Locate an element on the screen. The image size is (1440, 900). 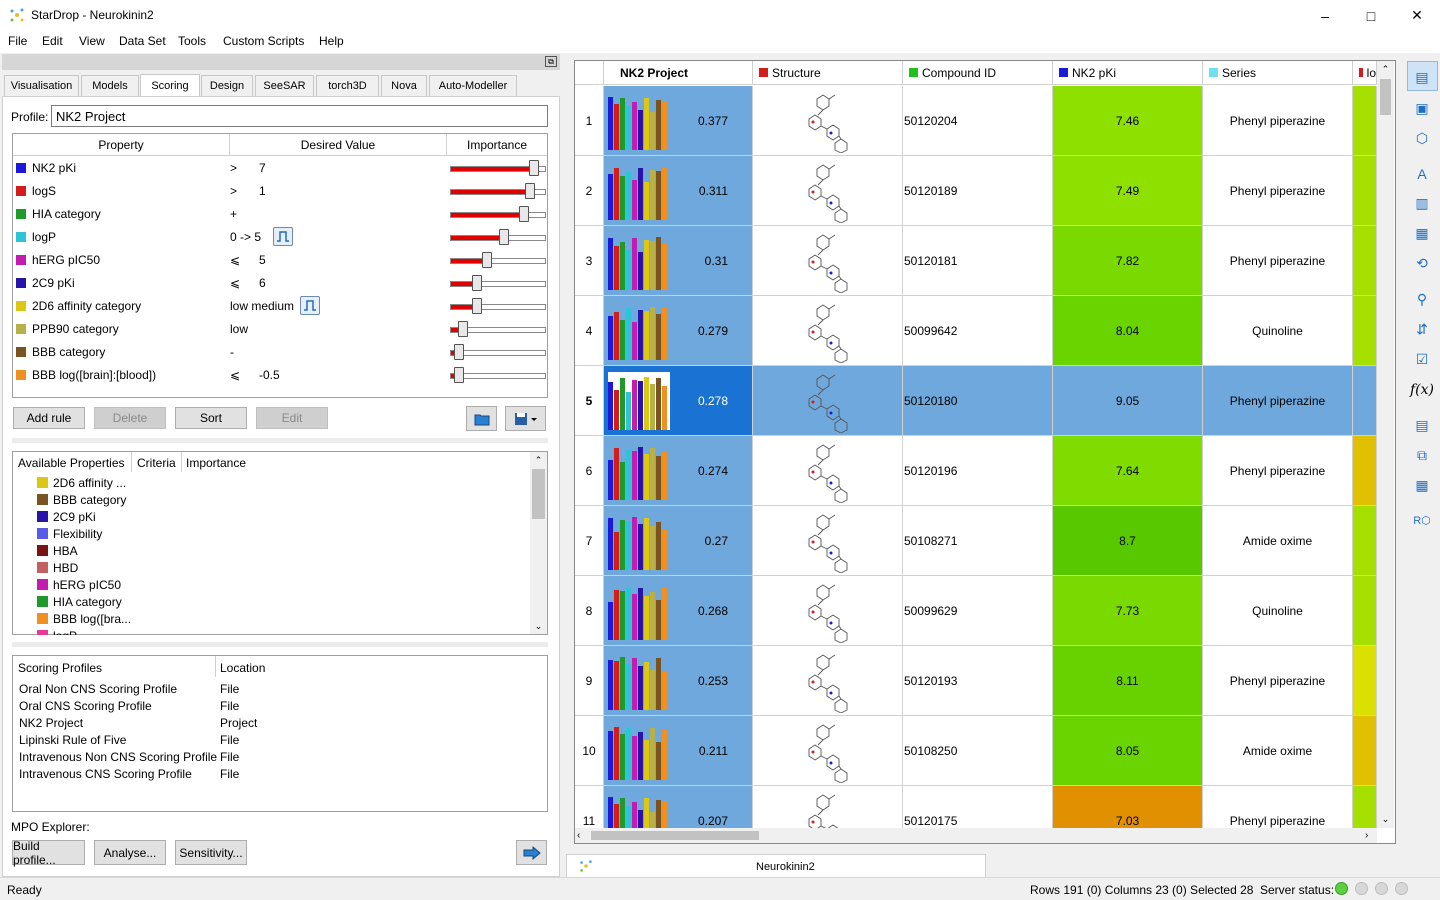
rule-criteria: + is located at coordinates (234, 214).